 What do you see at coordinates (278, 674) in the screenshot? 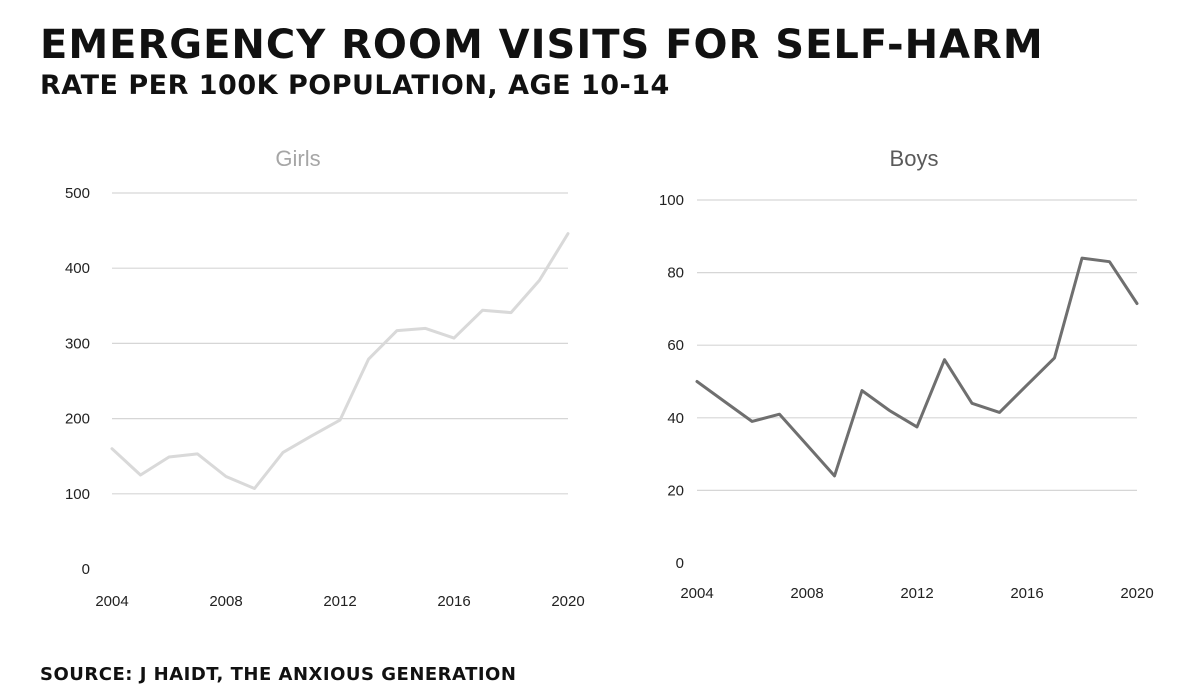
I see `source-note: Source: J Haidt, The Anxious Generation` at bounding box center [278, 674].